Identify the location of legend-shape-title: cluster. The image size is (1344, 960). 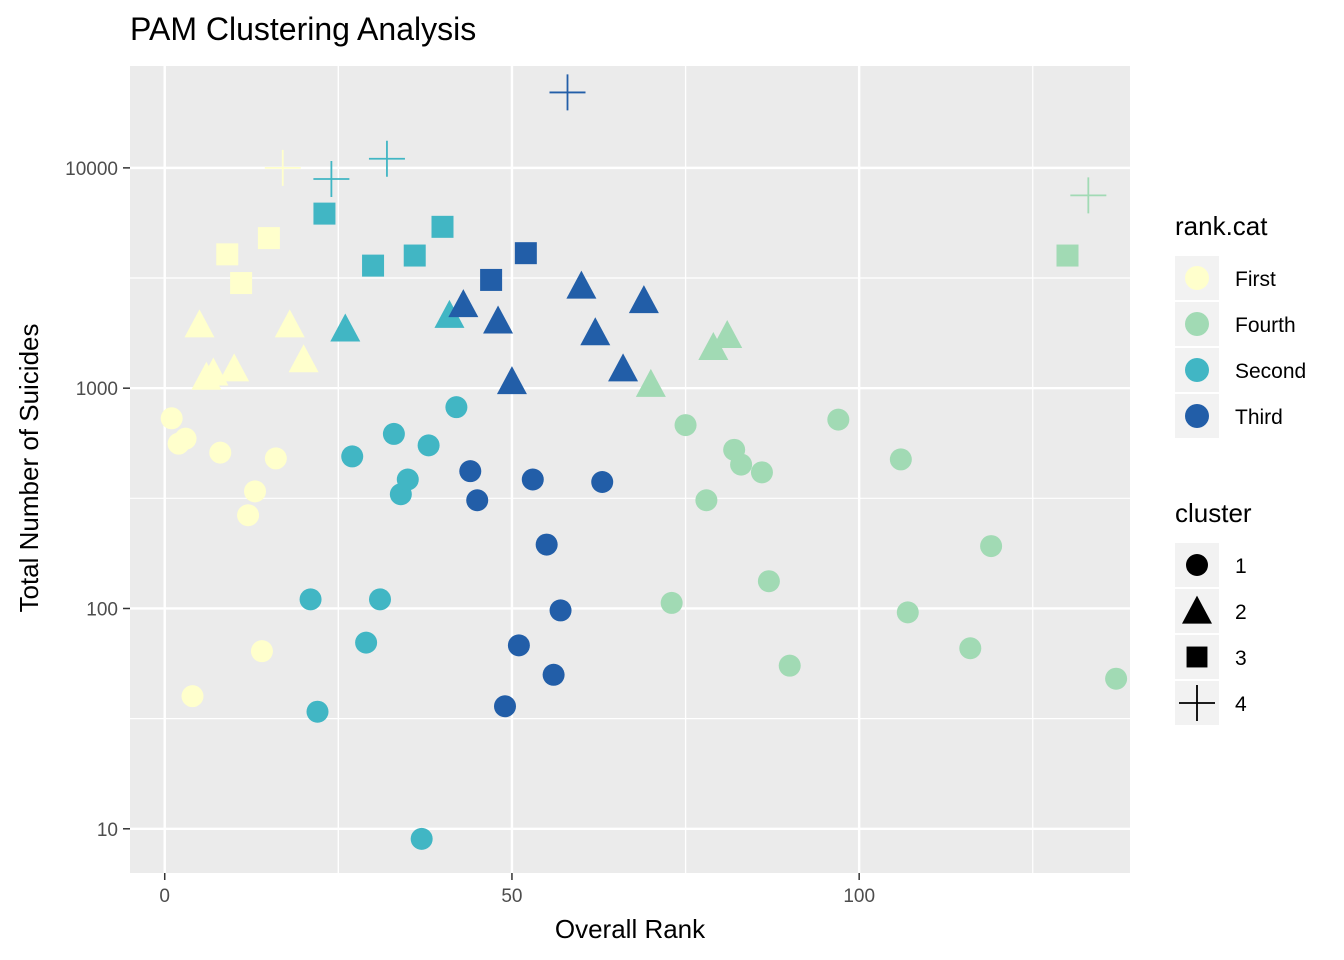
(1213, 513).